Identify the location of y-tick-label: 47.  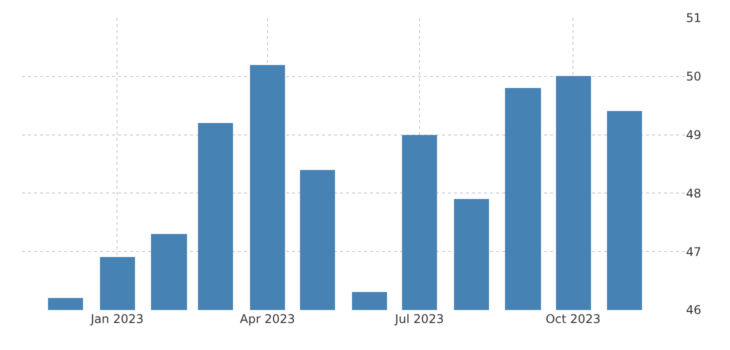
(694, 251).